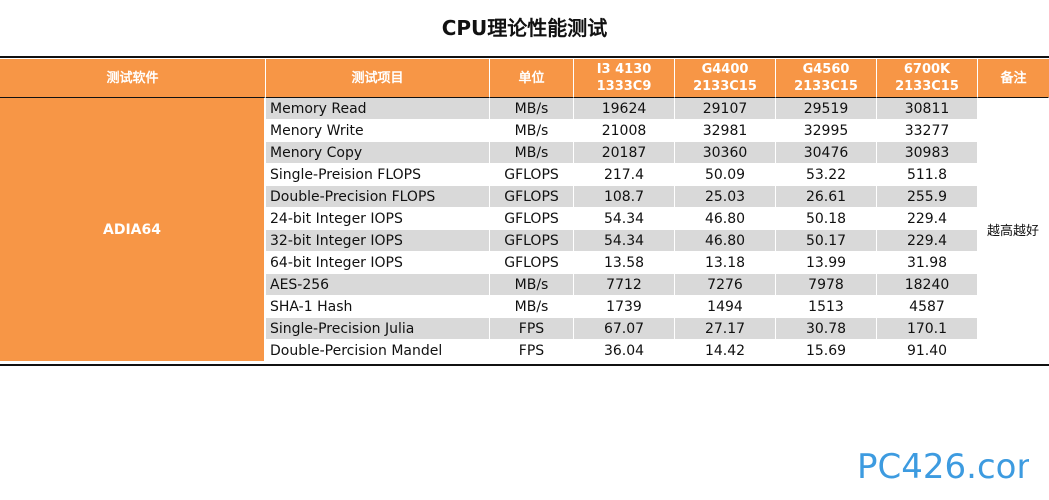  What do you see at coordinates (378, 263) in the screenshot?
I see `test-item-cell: 64-bit Integer IOPS` at bounding box center [378, 263].